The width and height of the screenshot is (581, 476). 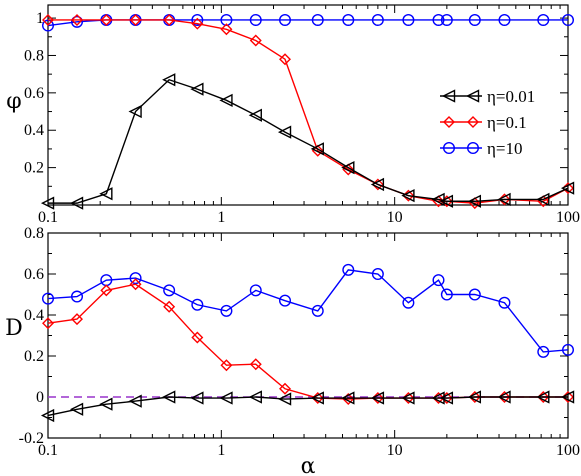 I want to click on legend-label: η=0.01, so click(x=511, y=96).